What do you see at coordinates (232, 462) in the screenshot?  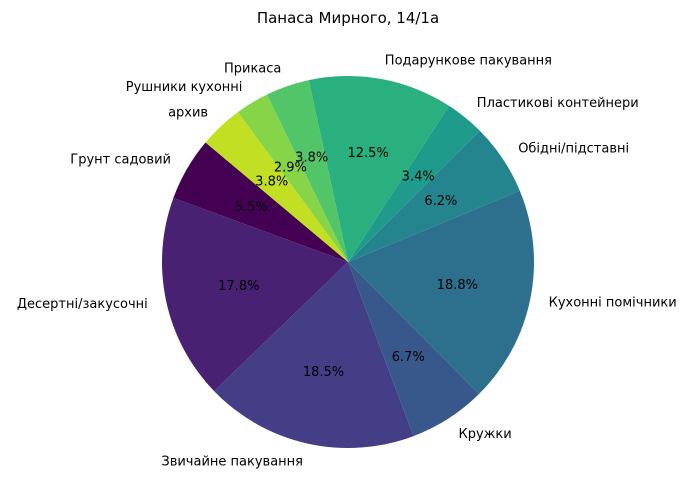 I see `slice-label: Звичайне пакування` at bounding box center [232, 462].